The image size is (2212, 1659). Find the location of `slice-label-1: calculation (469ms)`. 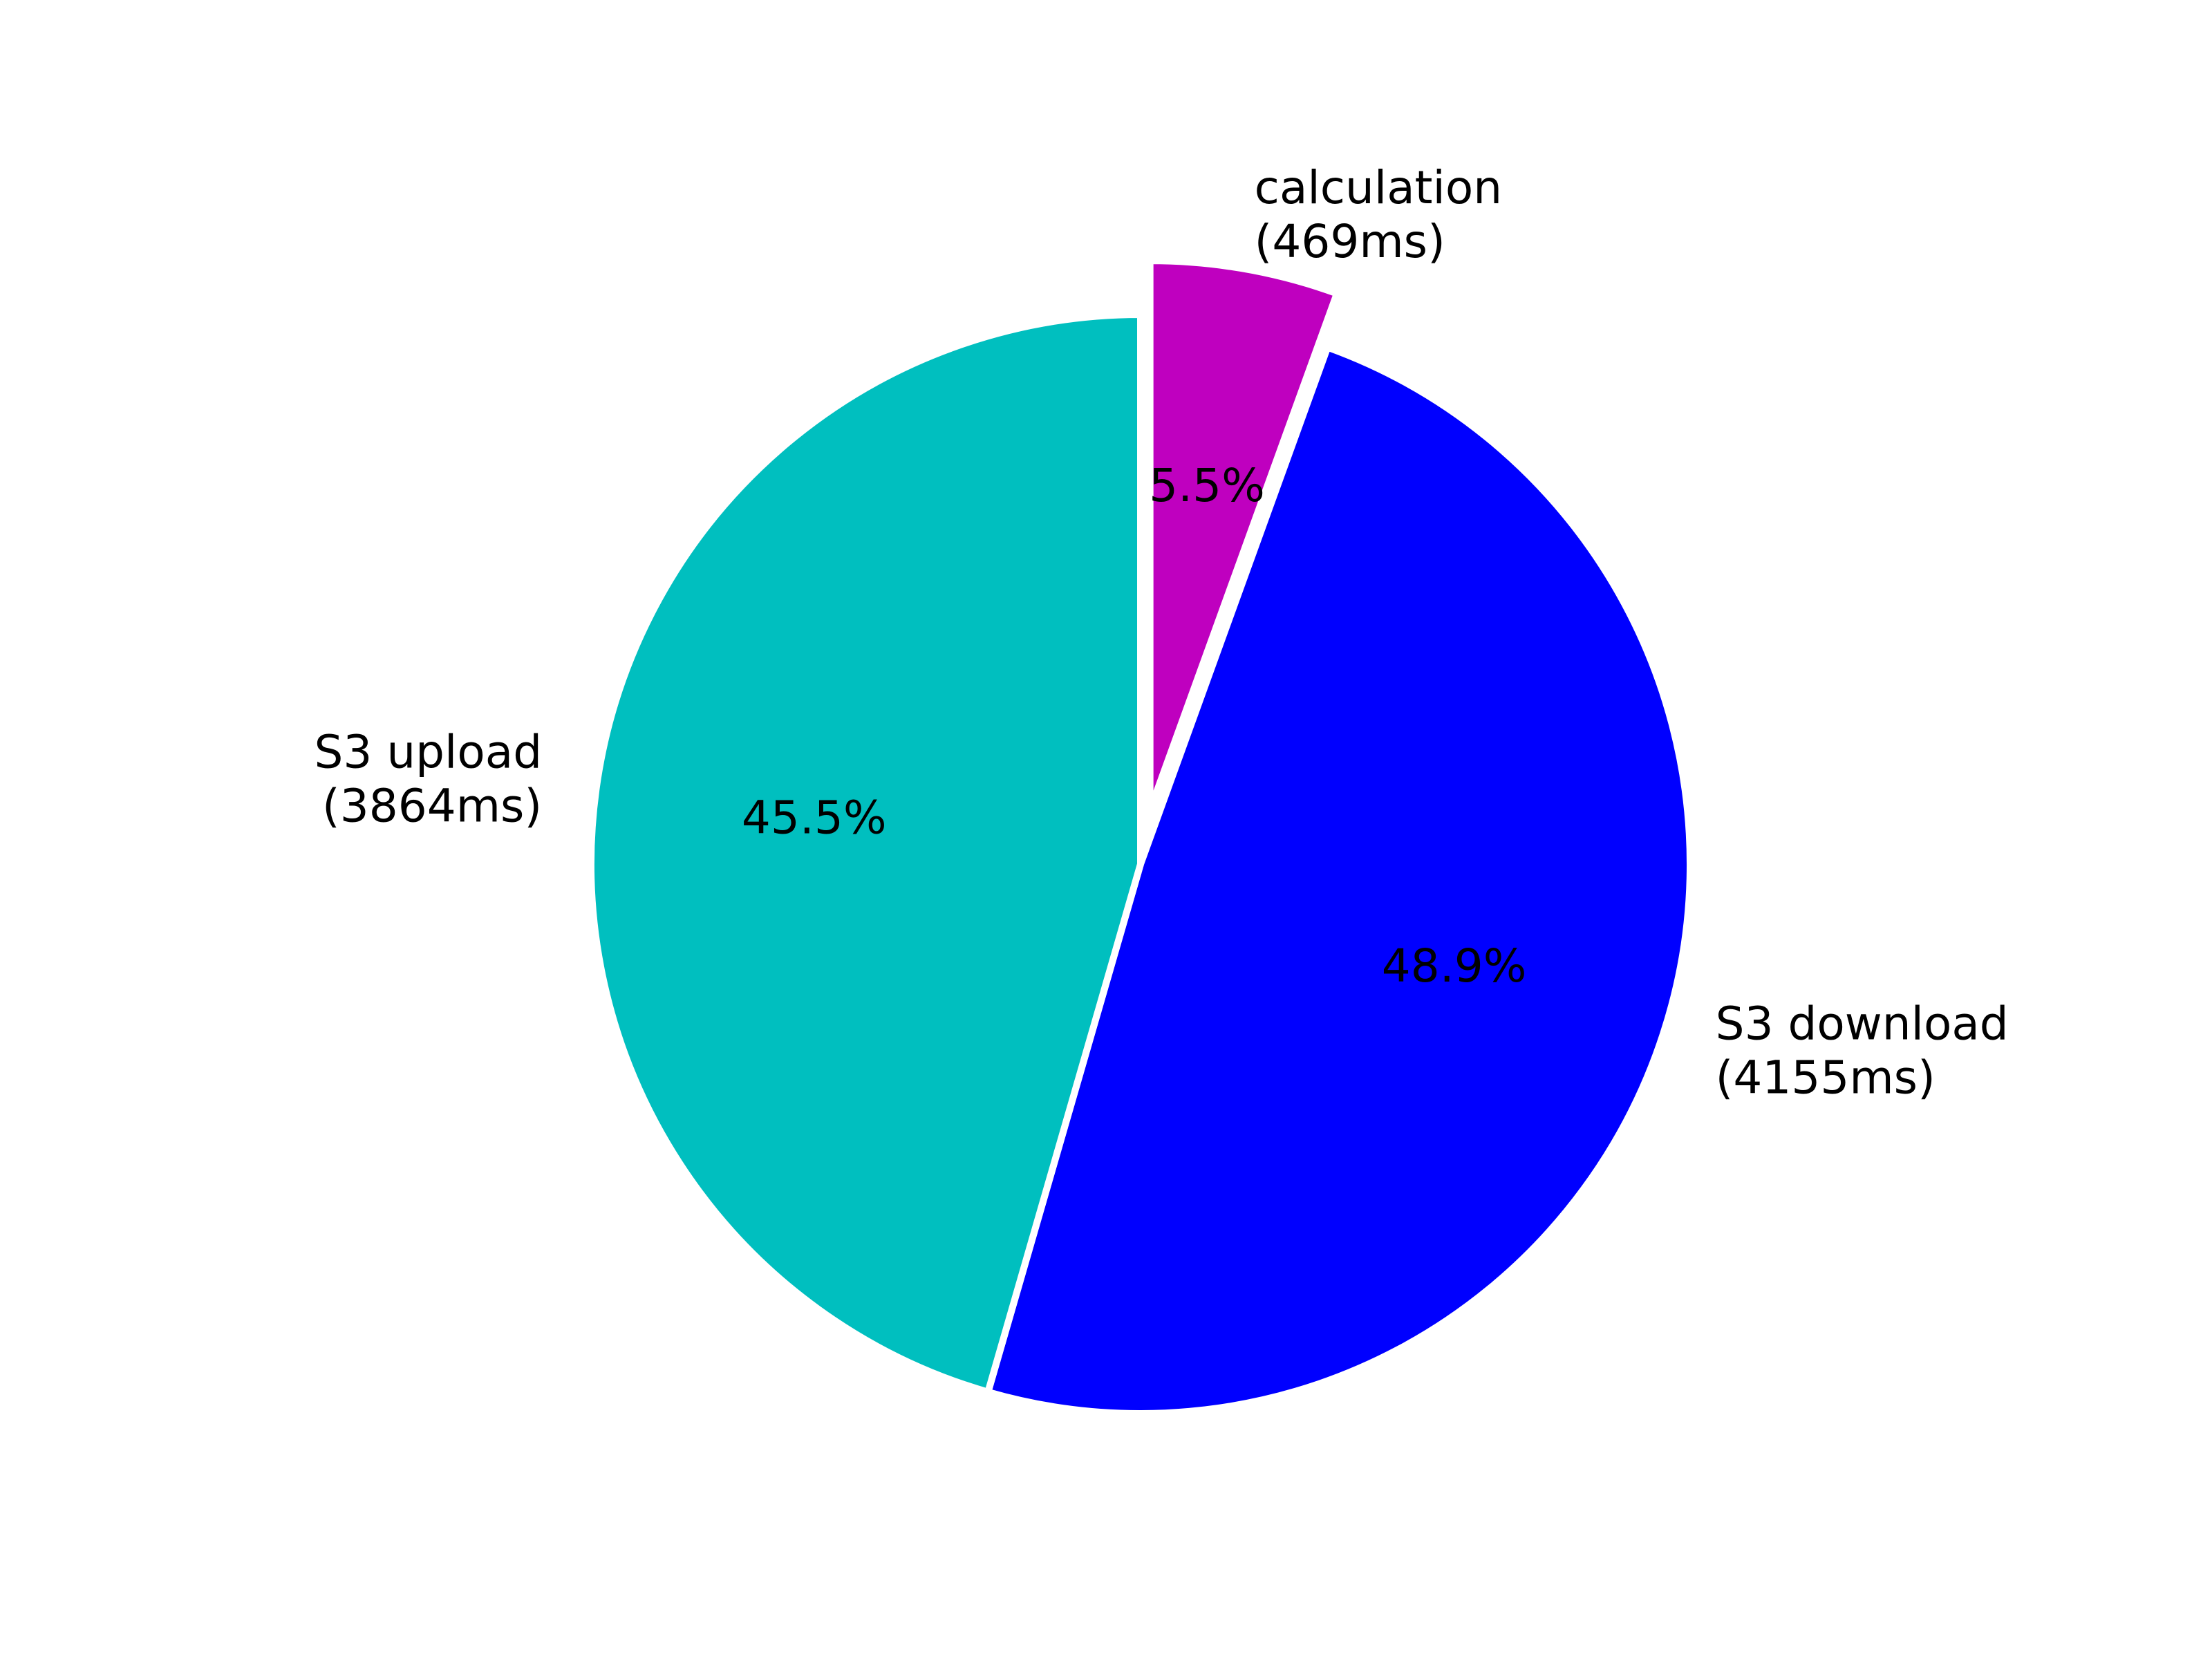

slice-label-1: calculation (469ms) is located at coordinates (1378, 215).